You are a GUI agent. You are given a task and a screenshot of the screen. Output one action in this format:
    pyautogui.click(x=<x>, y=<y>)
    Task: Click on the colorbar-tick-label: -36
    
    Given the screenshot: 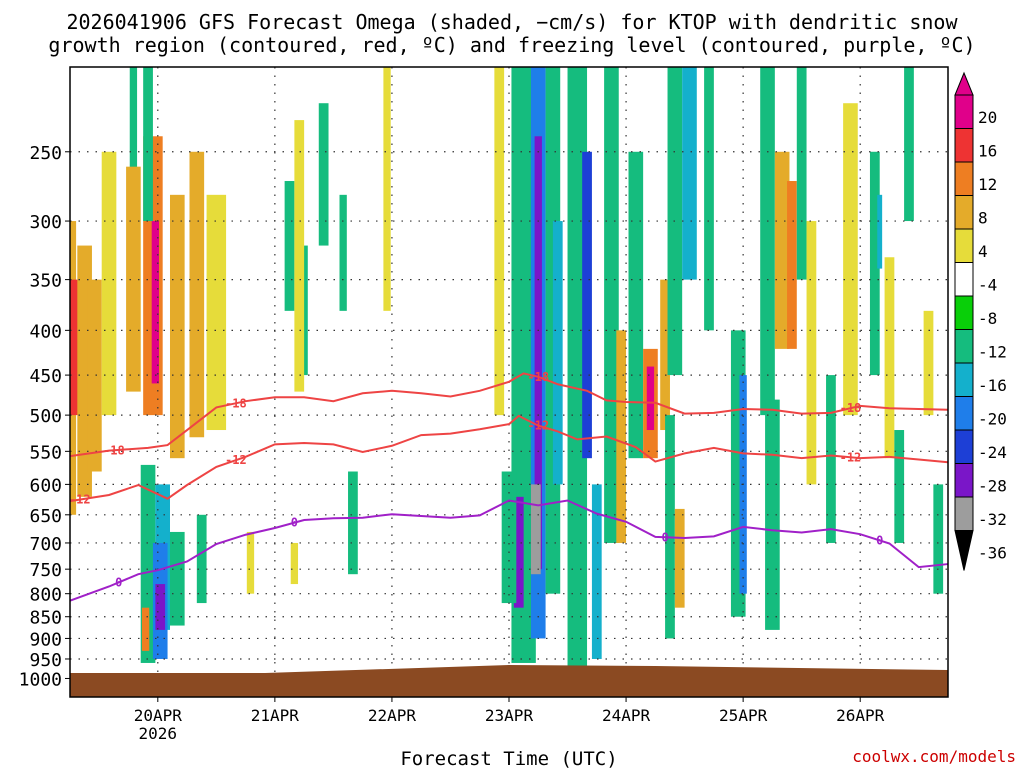 What is the action you would take?
    pyautogui.click(x=992, y=553)
    